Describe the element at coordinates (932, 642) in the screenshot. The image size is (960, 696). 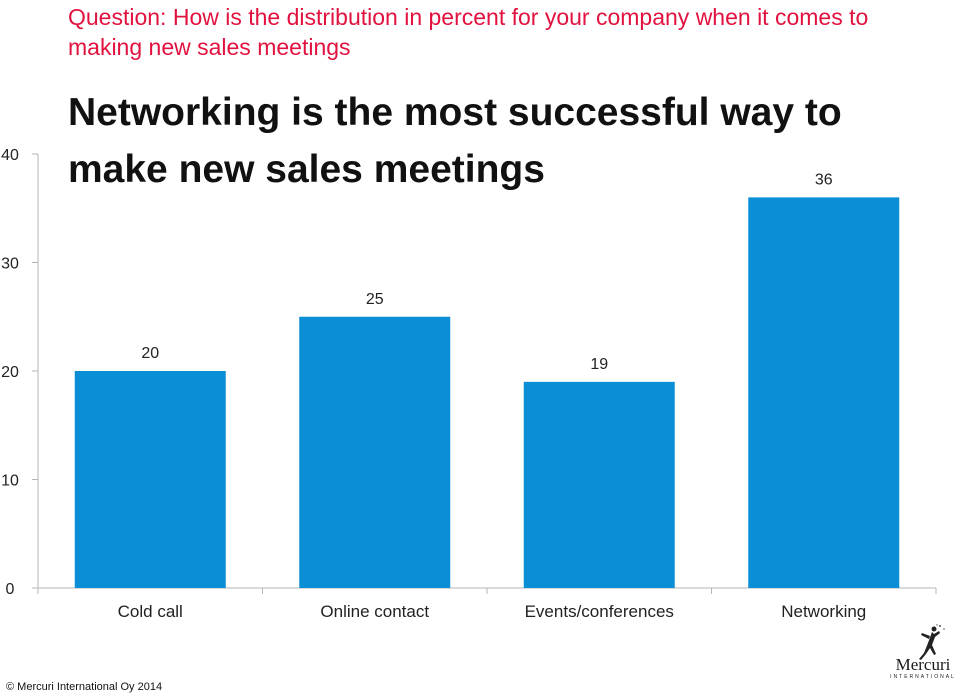
I see `mercuri-figure-logo-icon` at that location.